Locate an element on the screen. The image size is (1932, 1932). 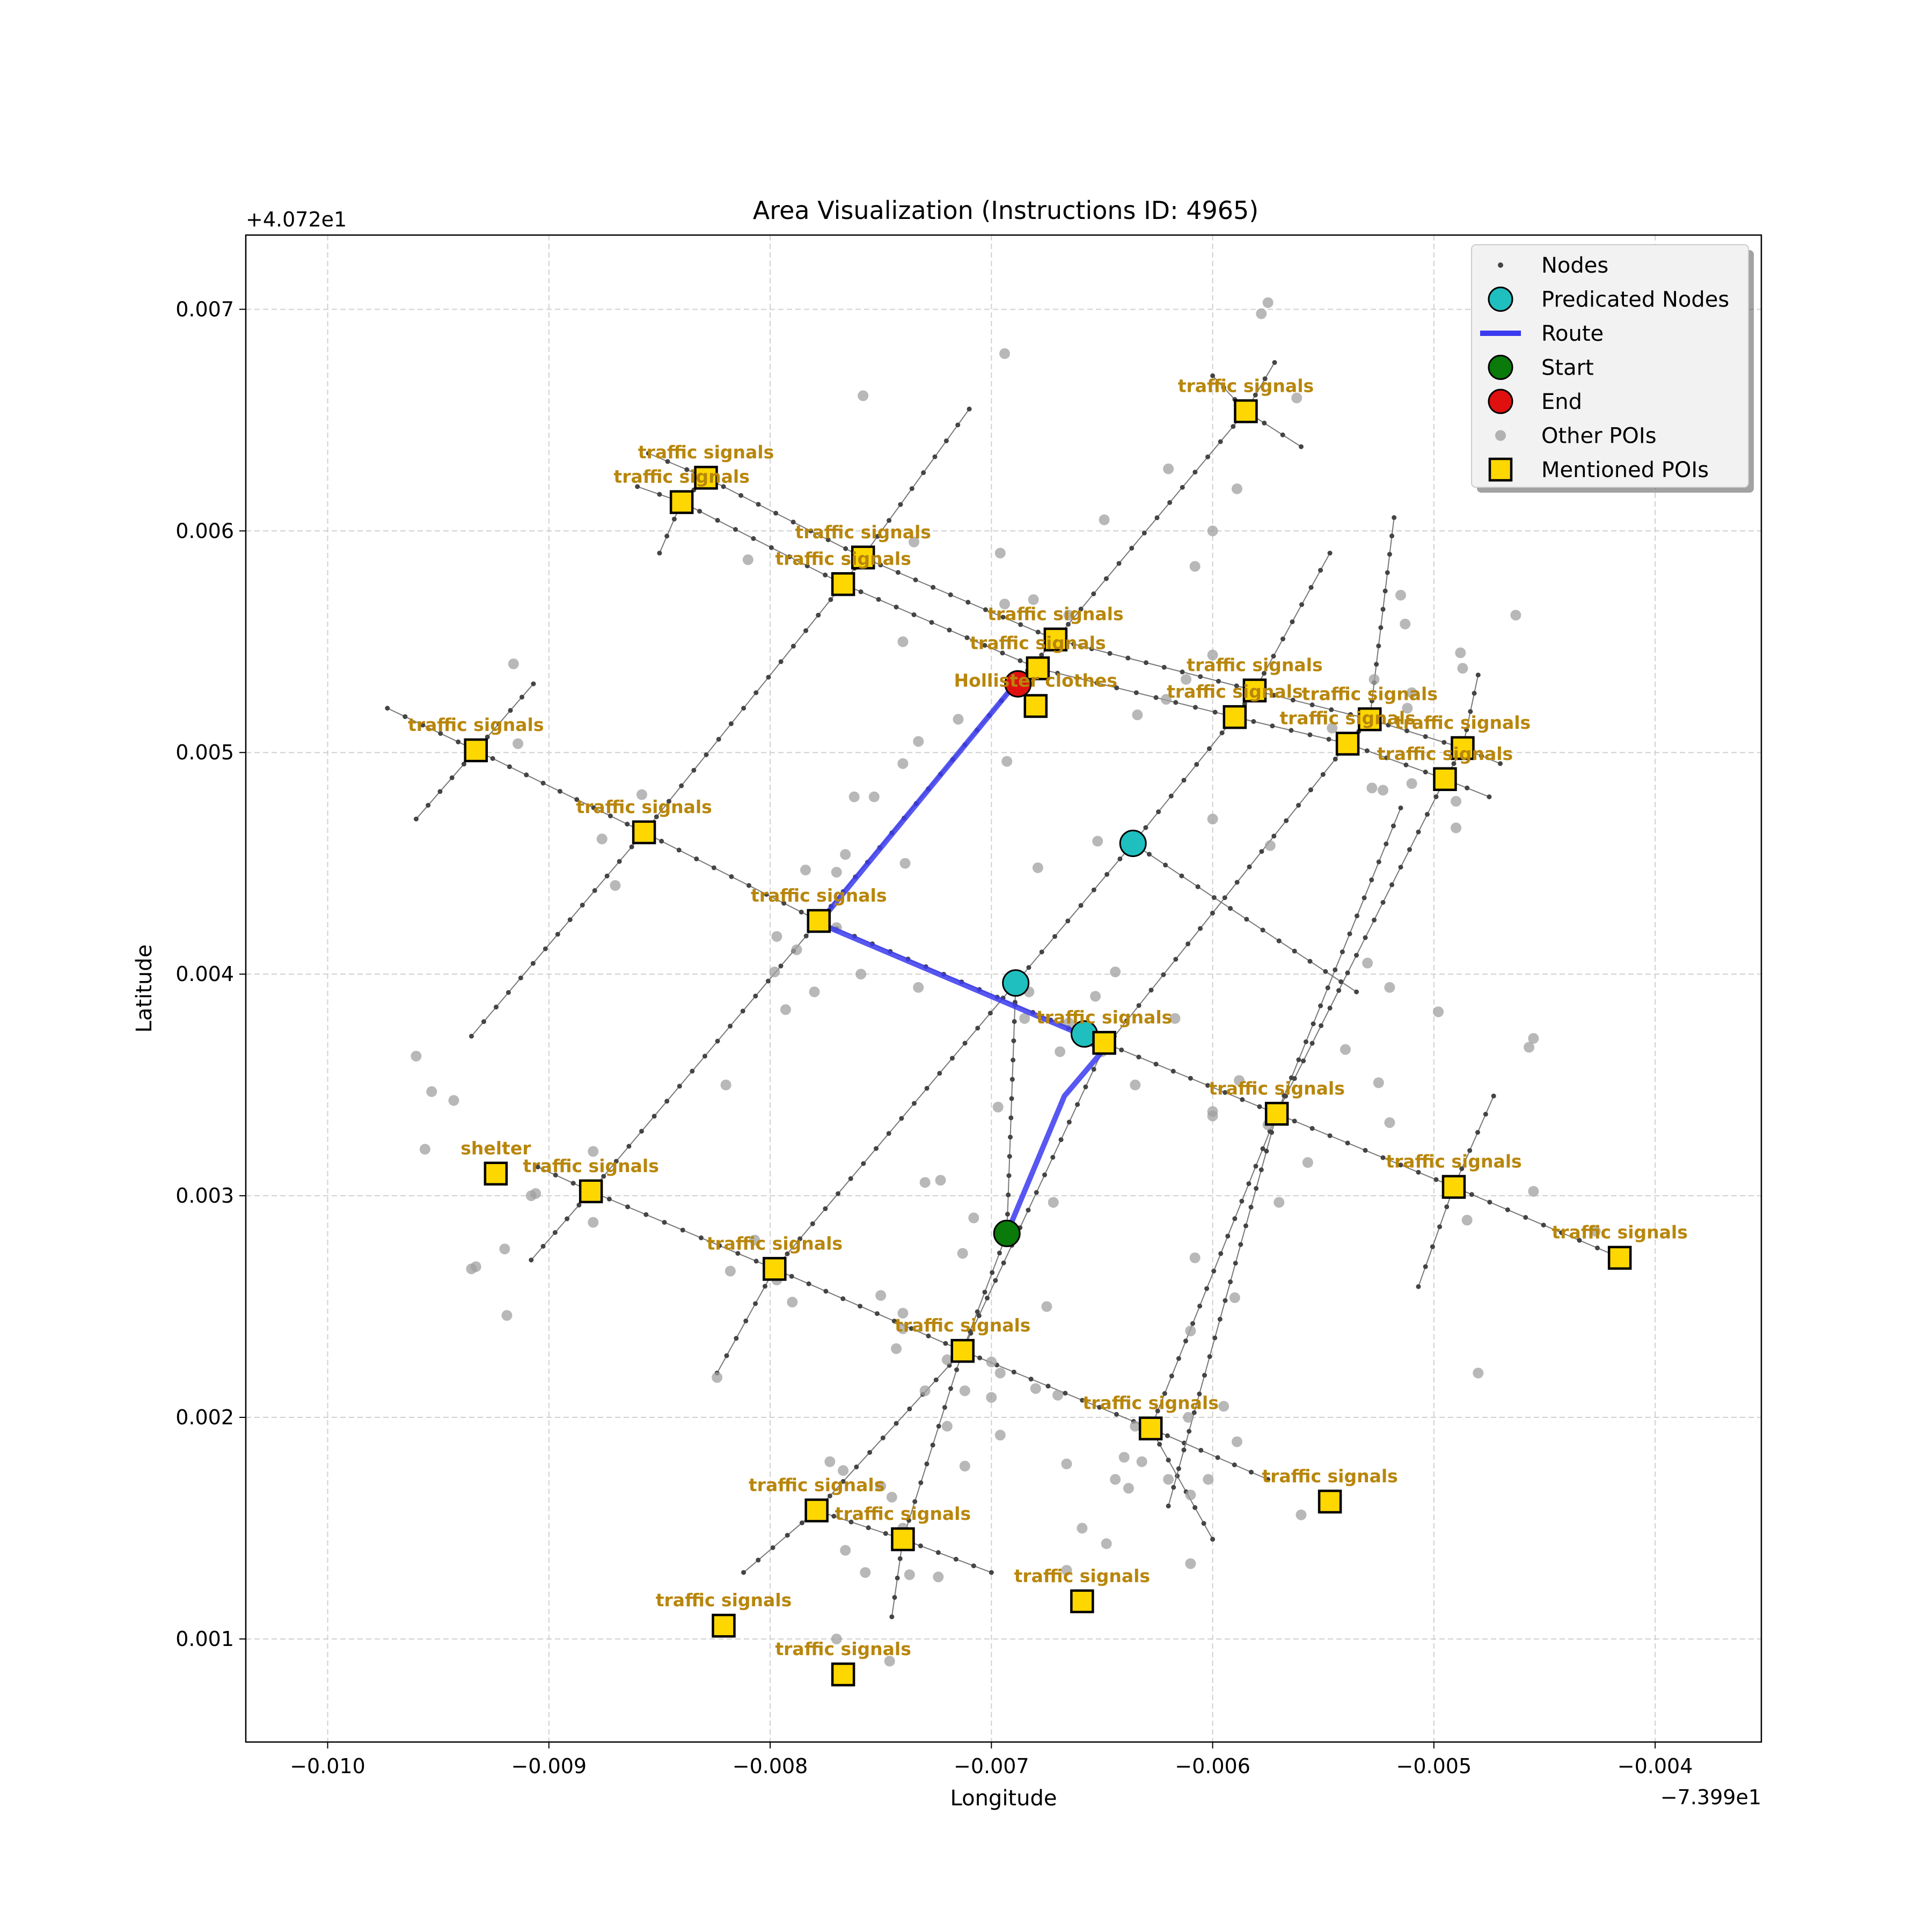
legend-label: Mentioned POIs is located at coordinates (1625, 470).